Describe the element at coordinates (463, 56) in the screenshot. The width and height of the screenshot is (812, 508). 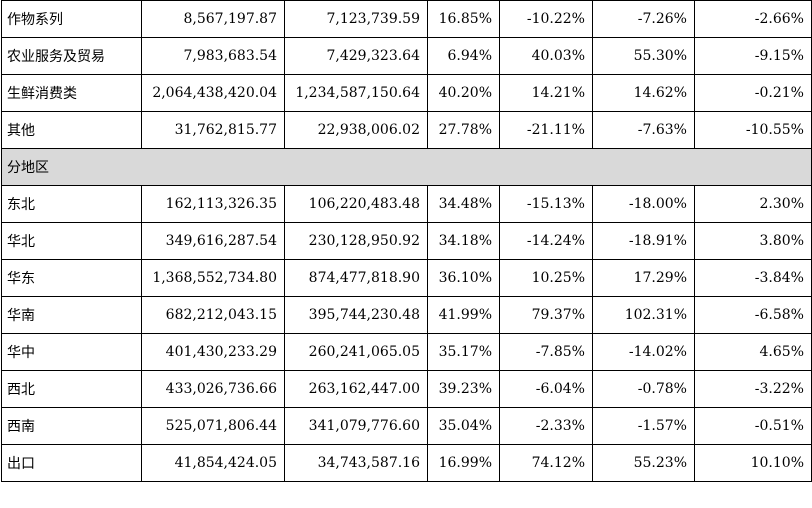
I see `gross-margin-cell: 6.94%` at that location.